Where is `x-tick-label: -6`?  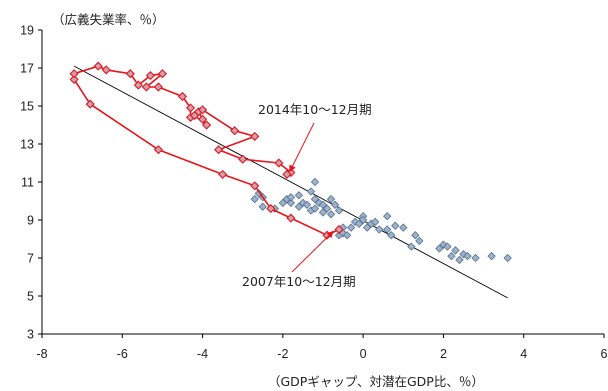 x-tick-label: -6 is located at coordinates (122, 354).